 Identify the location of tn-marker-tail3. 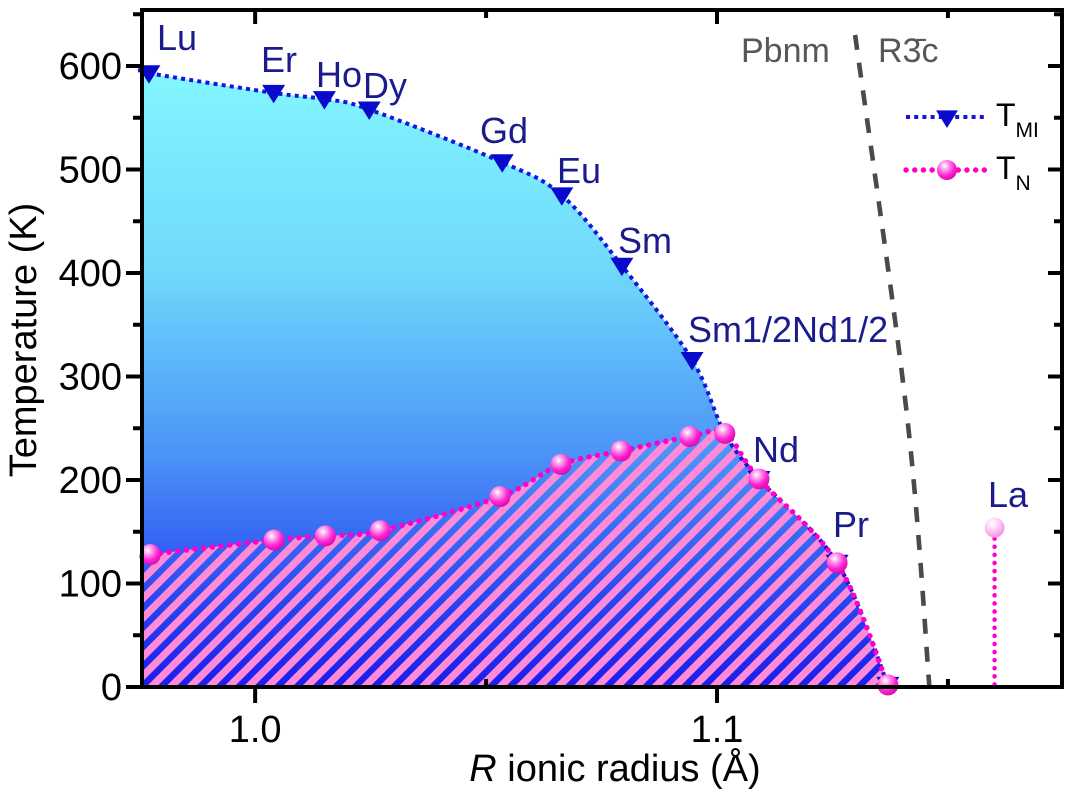
(888, 685).